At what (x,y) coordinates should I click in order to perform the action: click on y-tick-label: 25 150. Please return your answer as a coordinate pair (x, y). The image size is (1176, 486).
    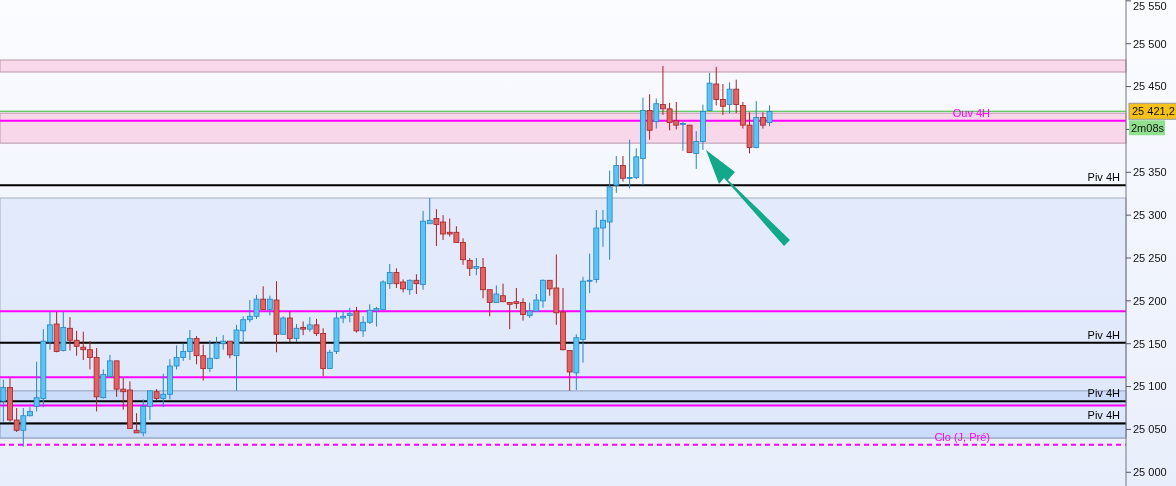
    Looking at the image, I should click on (1150, 343).